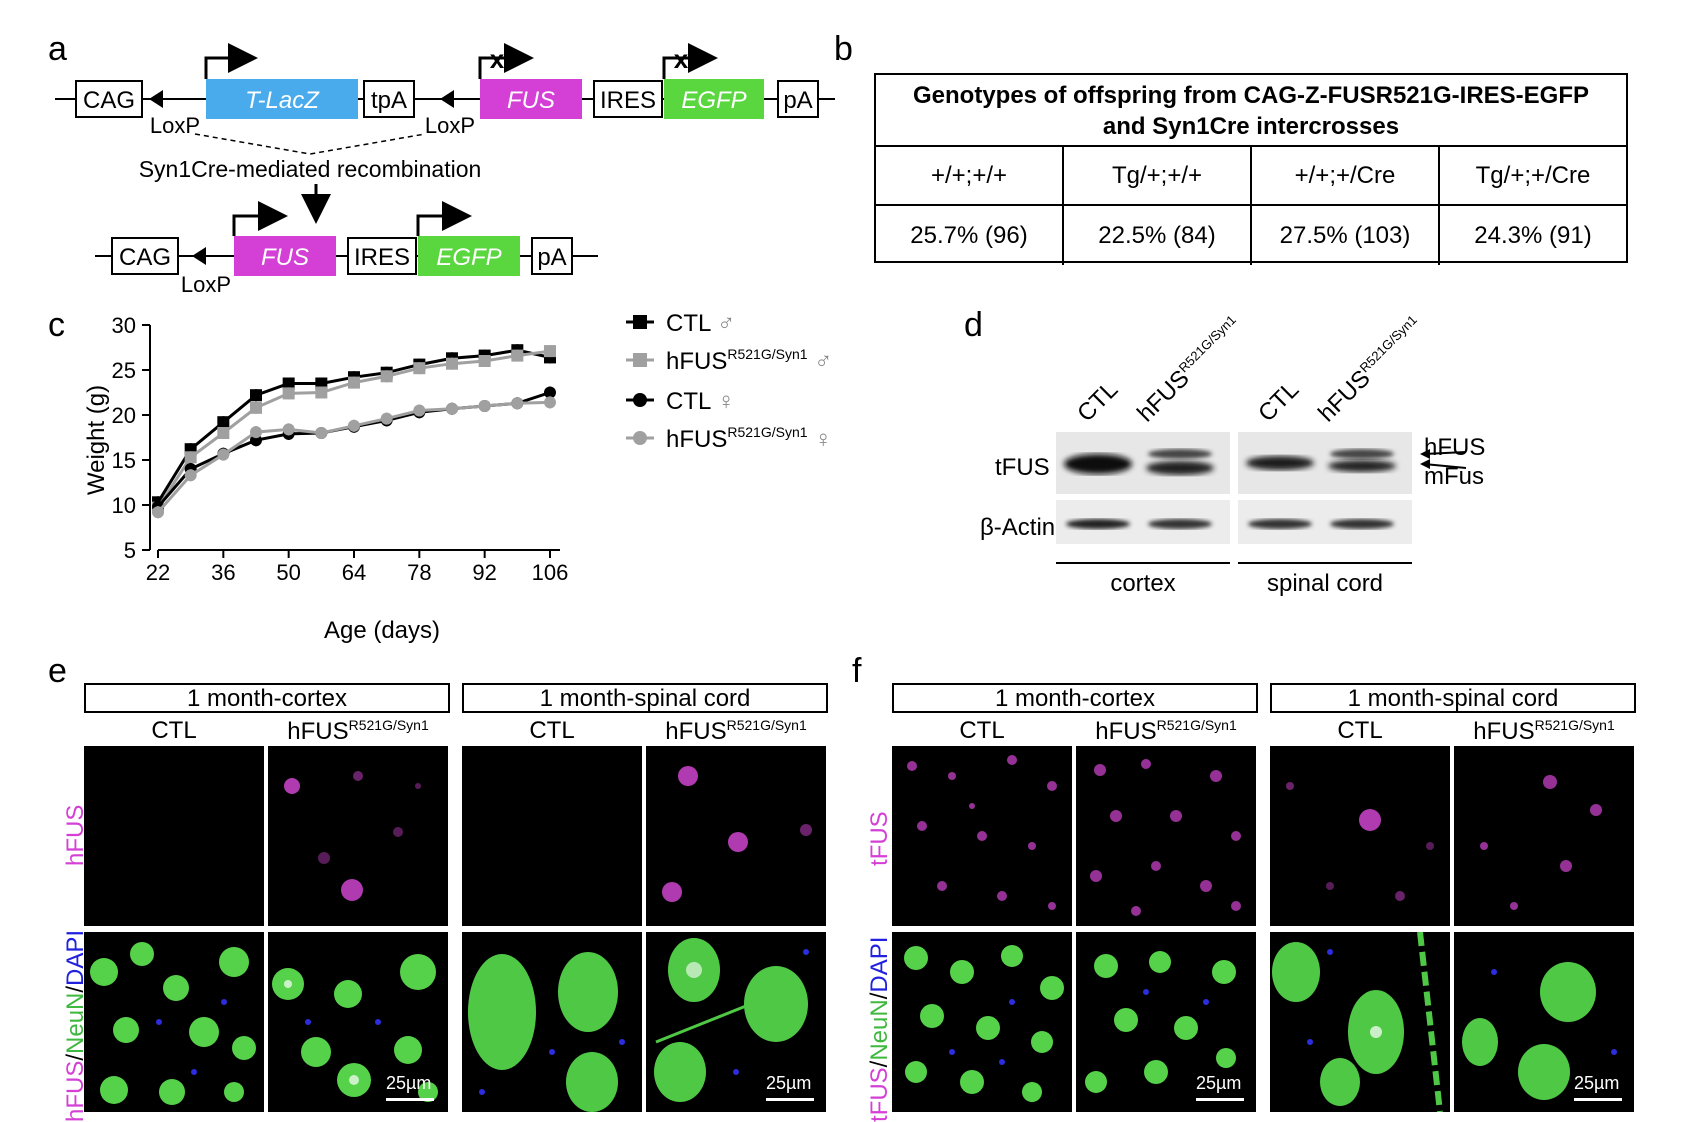 Image resolution: width=1706 pixels, height=1122 pixels. Describe the element at coordinates (789, 1083) in the screenshot. I see `e-scale-label-2: 25µm` at that location.